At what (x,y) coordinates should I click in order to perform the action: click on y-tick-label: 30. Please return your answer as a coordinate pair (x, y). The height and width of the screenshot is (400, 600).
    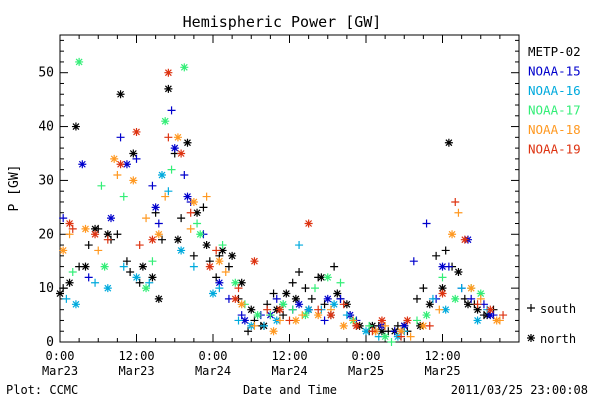
    Looking at the image, I should click on (46, 180).